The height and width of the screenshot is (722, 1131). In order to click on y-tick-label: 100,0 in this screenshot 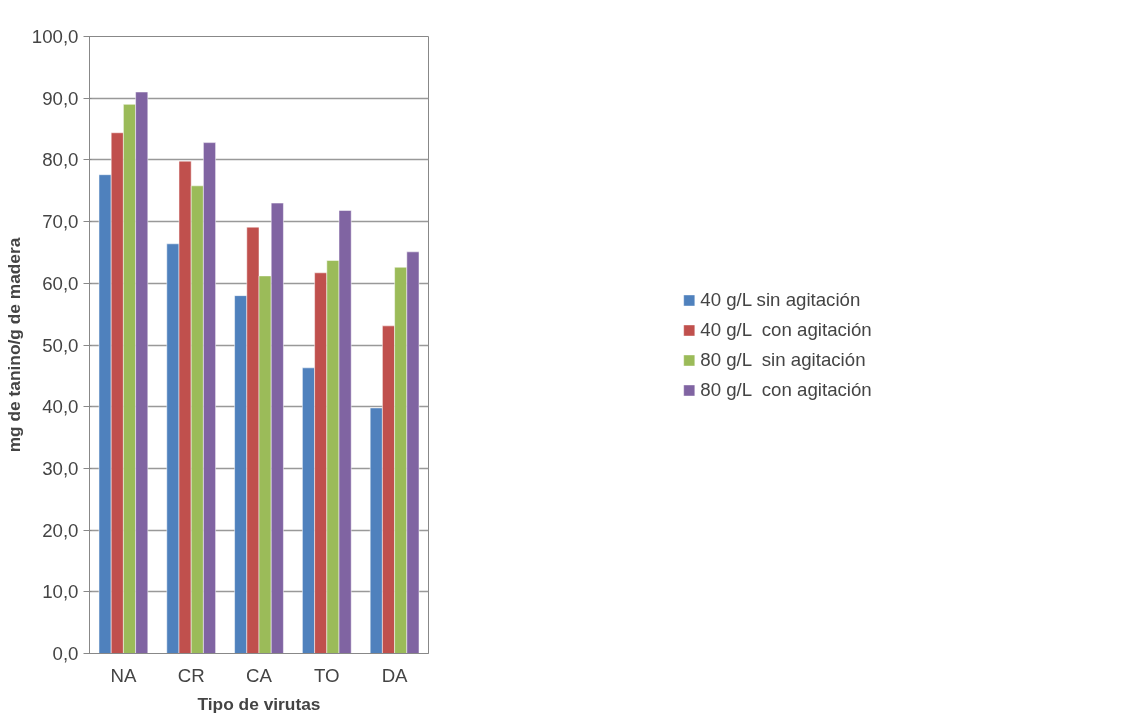, I will do `click(55, 36)`.